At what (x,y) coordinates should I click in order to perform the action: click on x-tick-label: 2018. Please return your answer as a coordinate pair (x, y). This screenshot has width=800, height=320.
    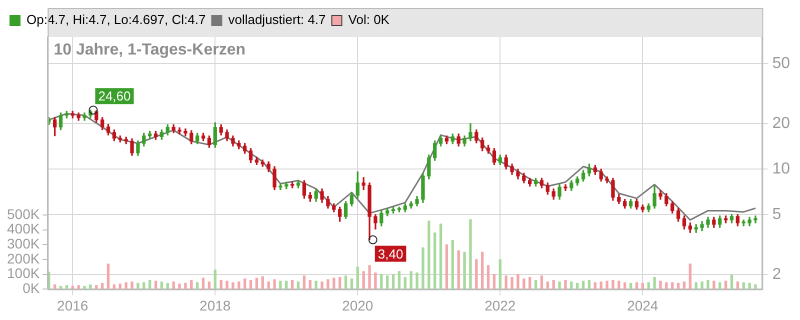
    Looking at the image, I should click on (215, 305).